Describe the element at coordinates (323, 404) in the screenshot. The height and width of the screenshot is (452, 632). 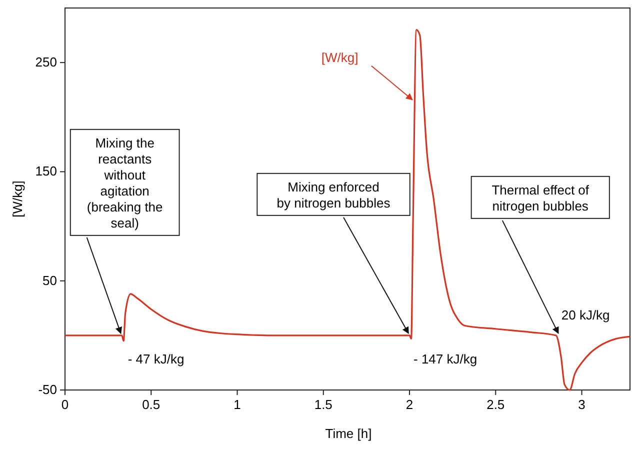
I see `x-tick-label: 1.5` at that location.